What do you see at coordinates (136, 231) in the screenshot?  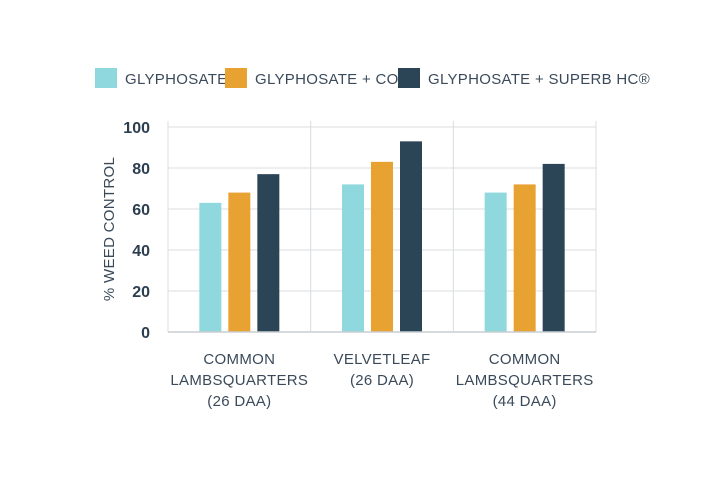 I see `y-tick-labels: 0 20 40 60 80 100` at bounding box center [136, 231].